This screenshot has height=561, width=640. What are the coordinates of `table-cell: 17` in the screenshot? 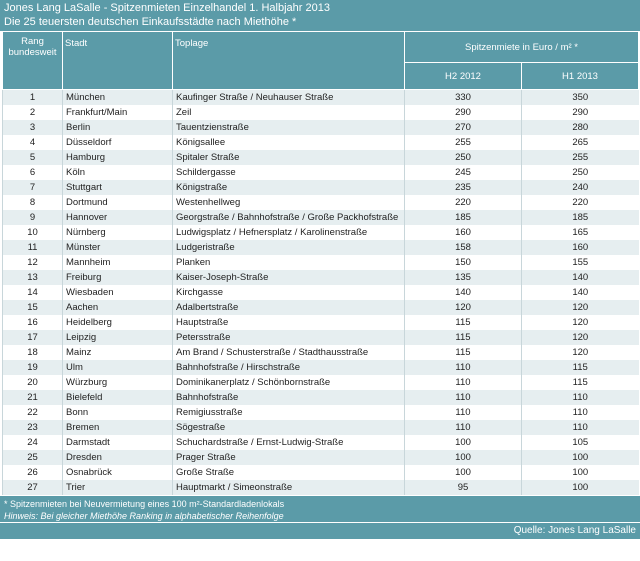 It's located at (32, 337).